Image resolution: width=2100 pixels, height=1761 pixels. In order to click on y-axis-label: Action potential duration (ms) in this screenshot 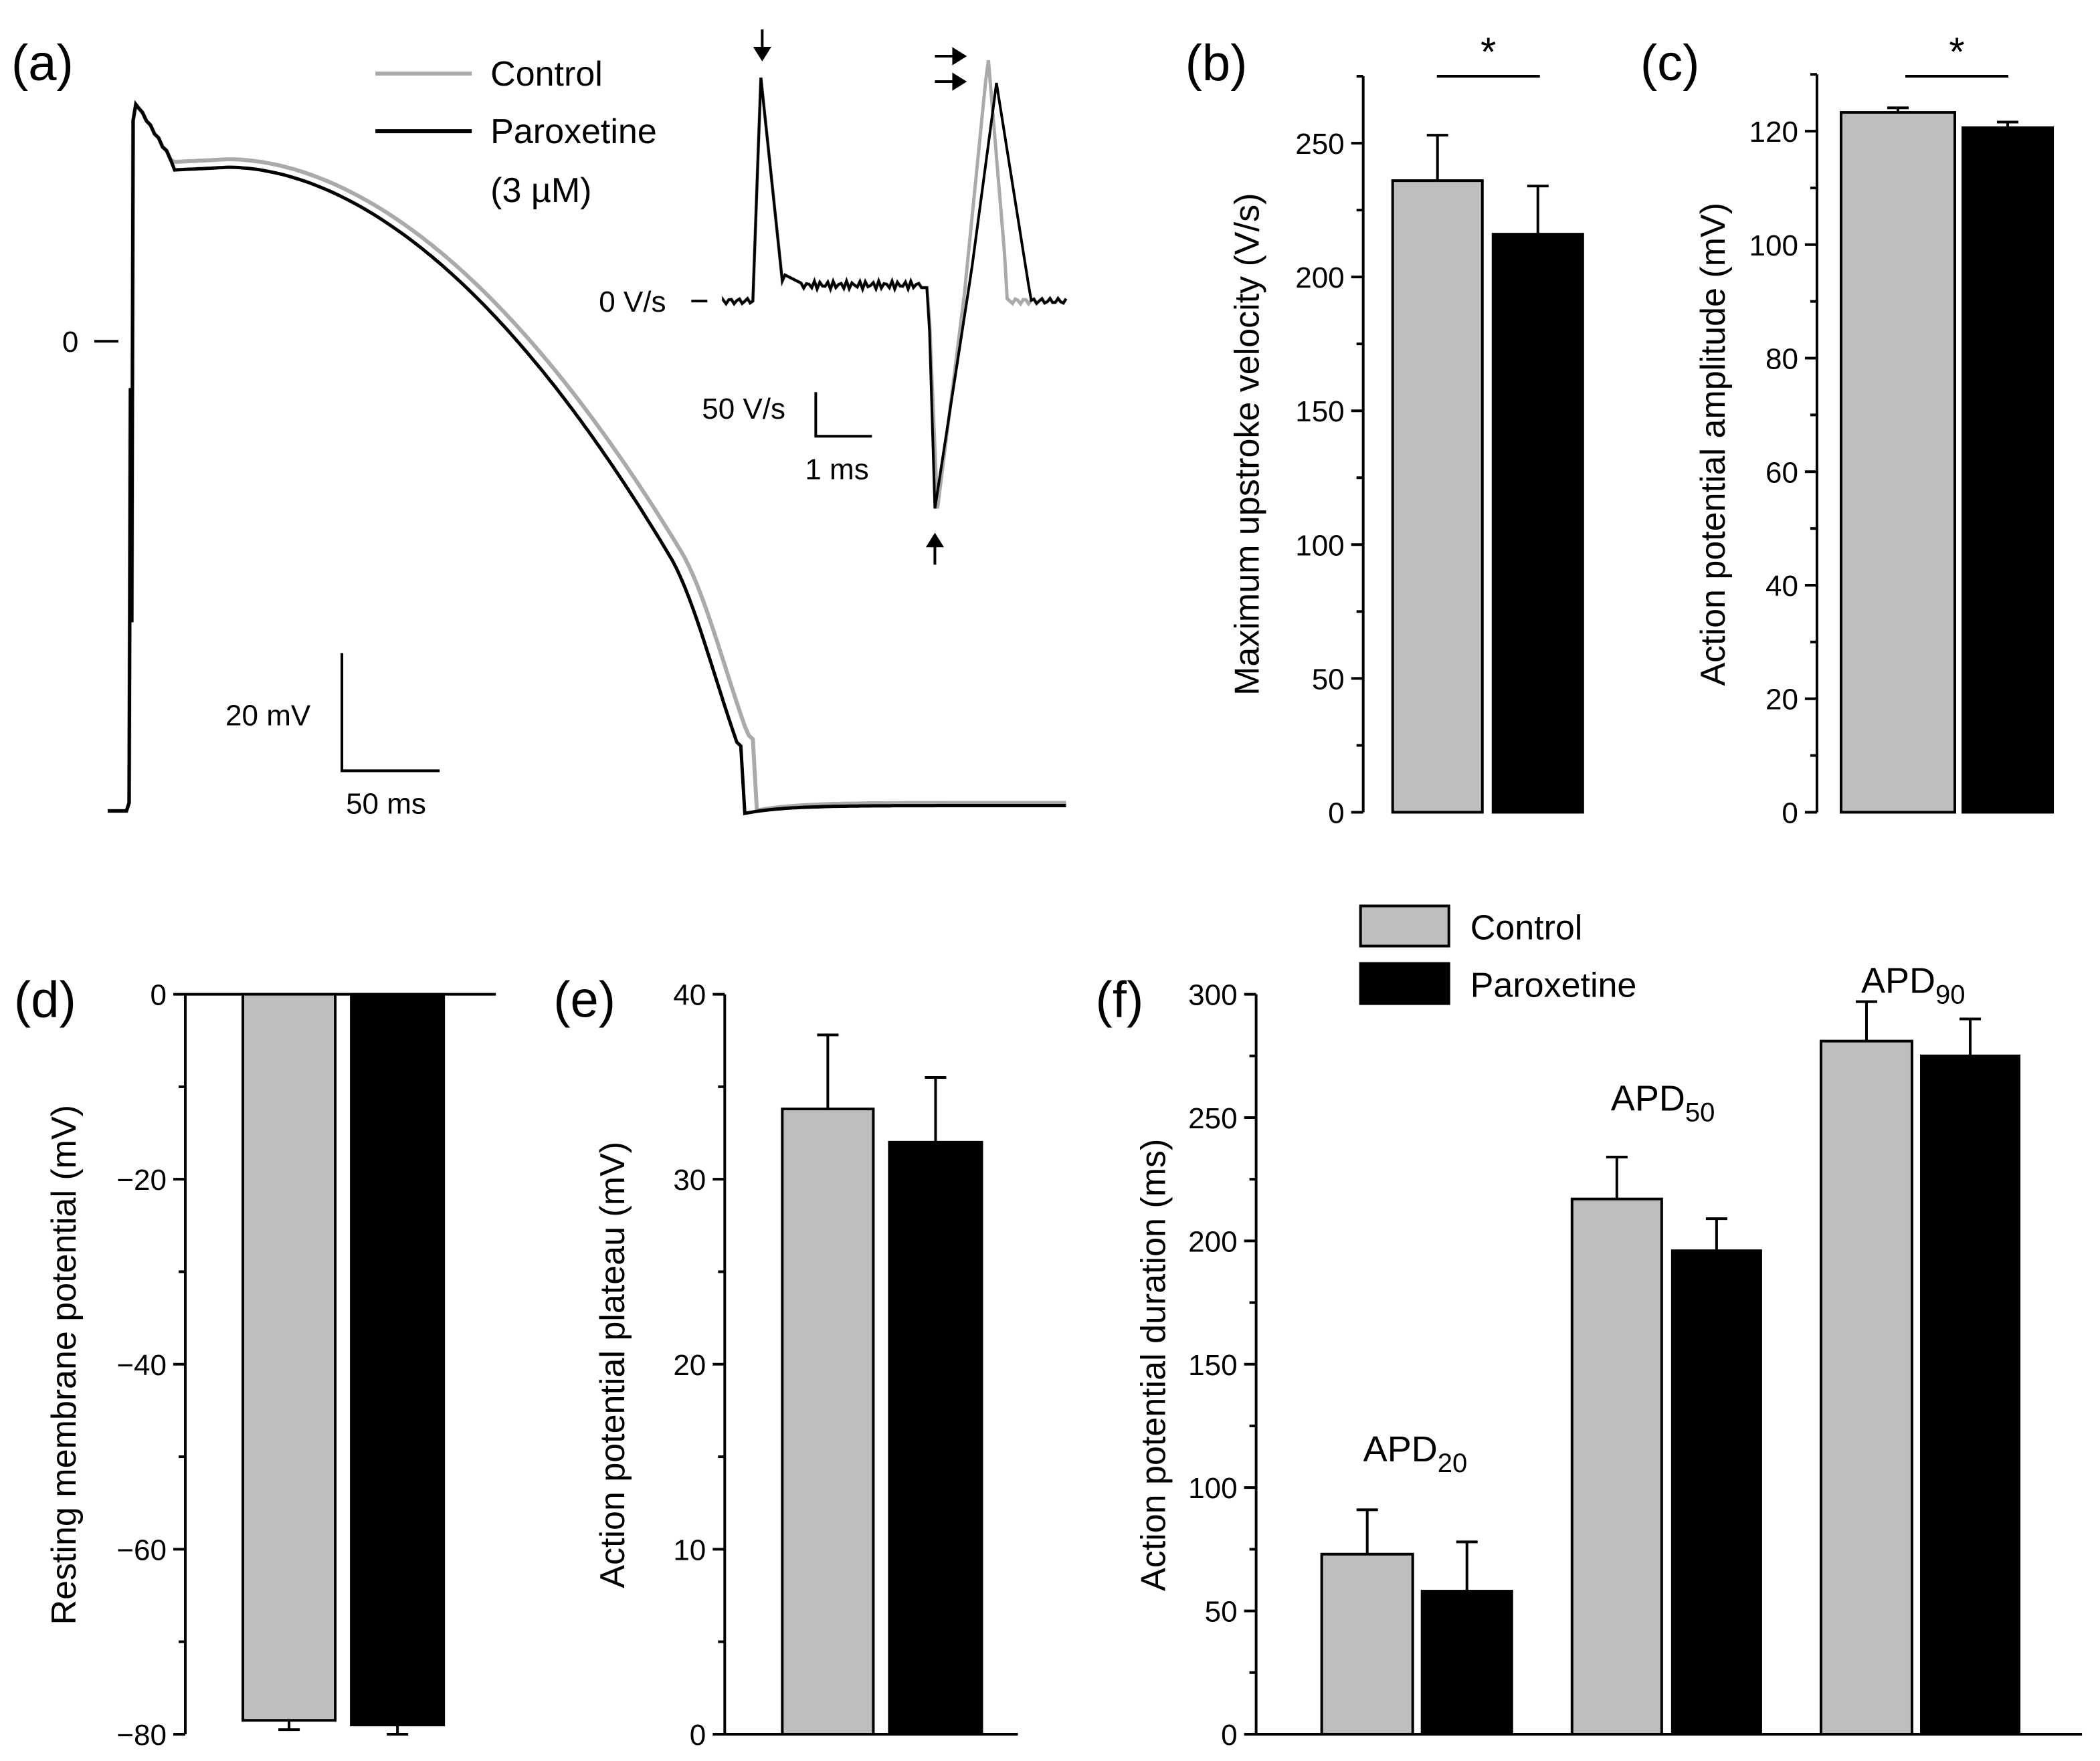, I will do `click(1154, 1365)`.